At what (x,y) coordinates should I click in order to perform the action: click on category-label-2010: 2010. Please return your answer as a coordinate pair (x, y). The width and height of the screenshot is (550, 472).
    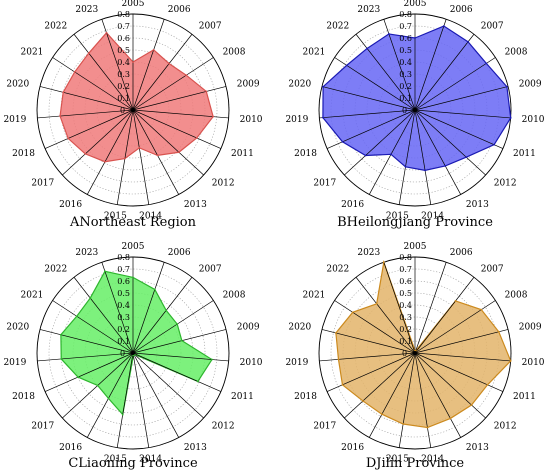
    Looking at the image, I should click on (533, 363).